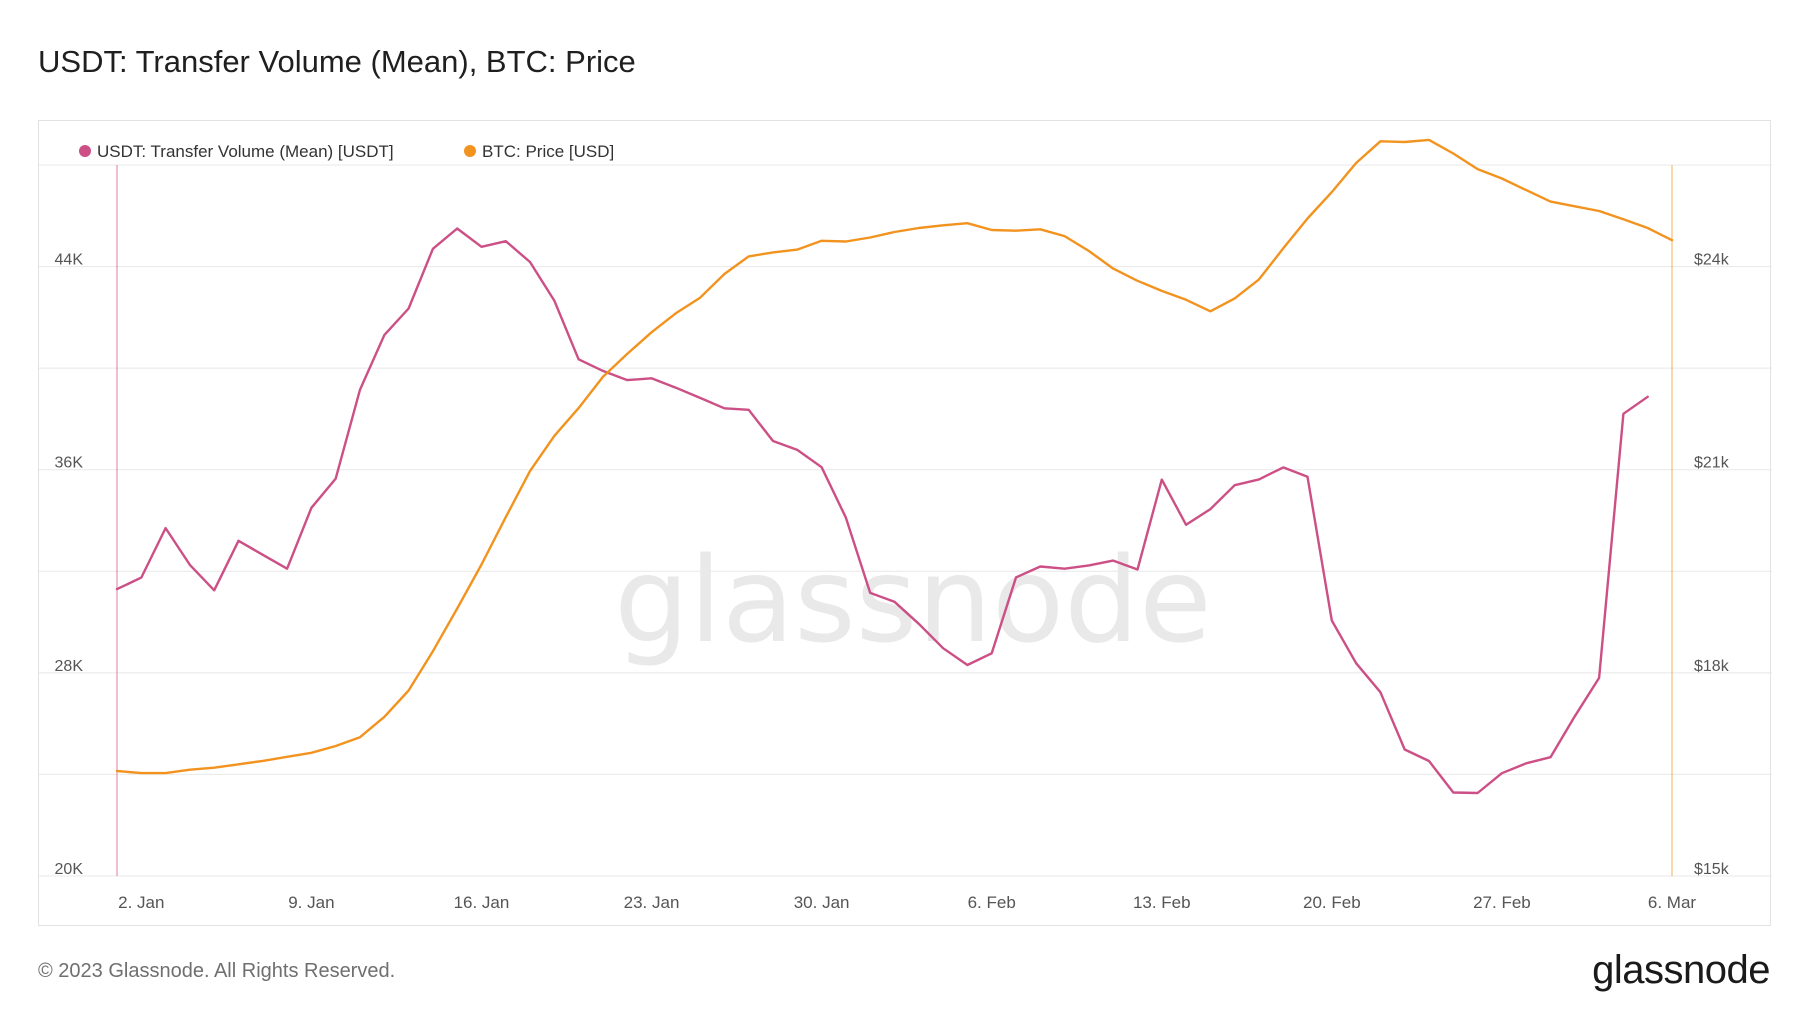 This screenshot has height=1013, width=1800. I want to click on watermark: glassnode, so click(912, 600).